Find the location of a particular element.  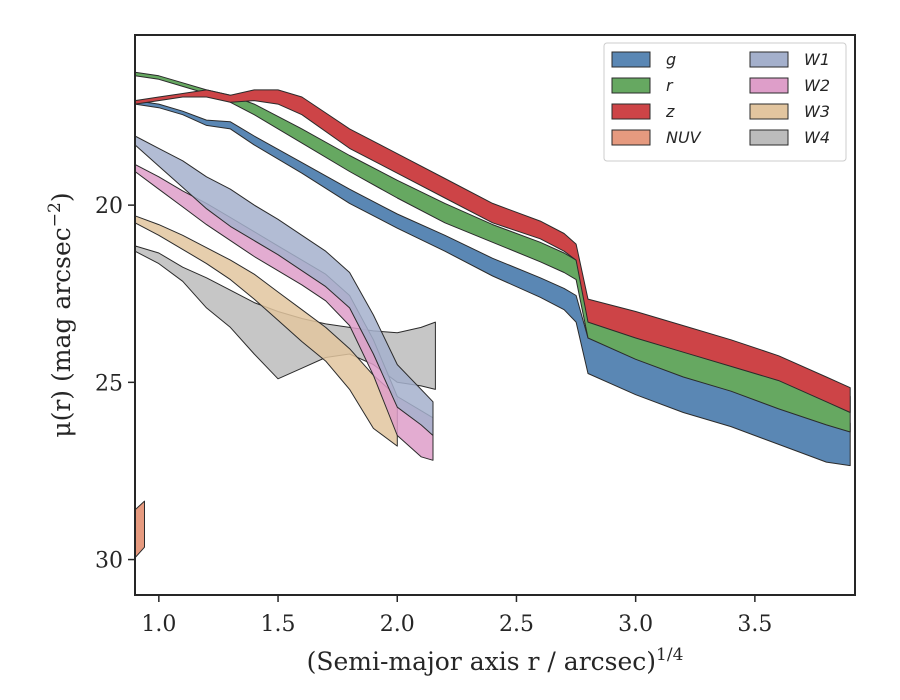

legend-label-g: g is located at coordinates (671, 59).